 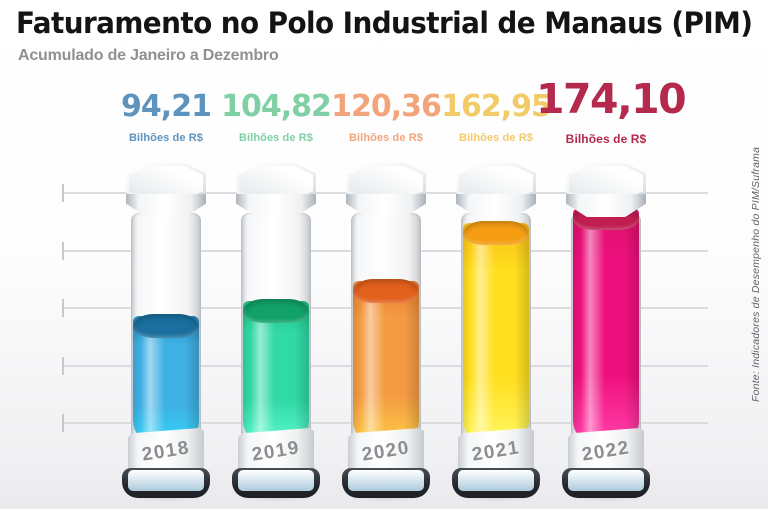 I want to click on bar-2020: 120,36 Bilhões de R$ 2020, so click(x=386, y=293).